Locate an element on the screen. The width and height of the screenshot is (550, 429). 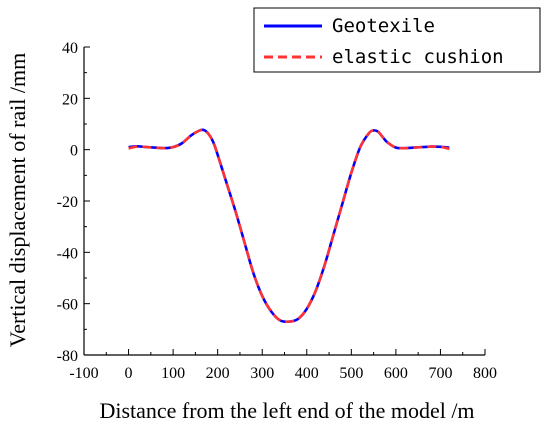
y-tick-label: -20 is located at coordinates (67, 202).